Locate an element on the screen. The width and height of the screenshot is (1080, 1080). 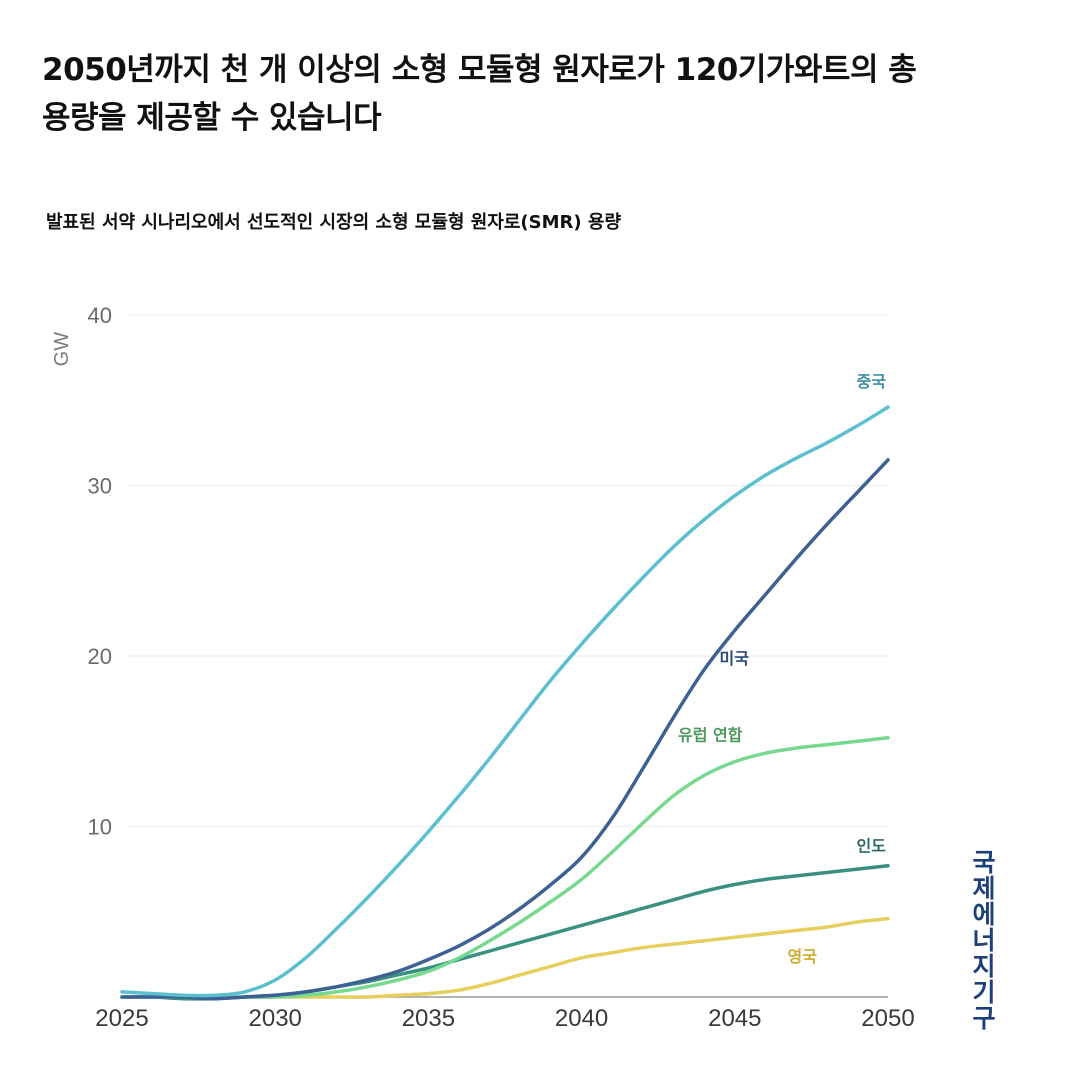
series-label: 영국 is located at coordinates (802, 956).